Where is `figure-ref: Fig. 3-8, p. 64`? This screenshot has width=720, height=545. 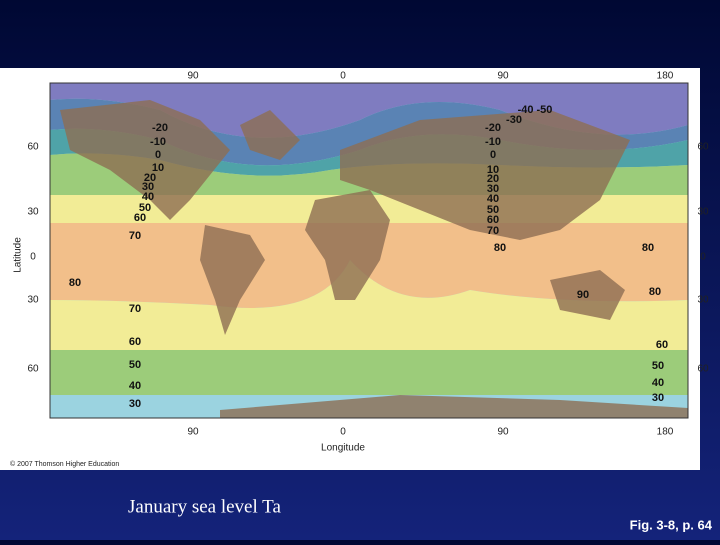
figure-ref: Fig. 3-8, p. 64 is located at coordinates (671, 524).